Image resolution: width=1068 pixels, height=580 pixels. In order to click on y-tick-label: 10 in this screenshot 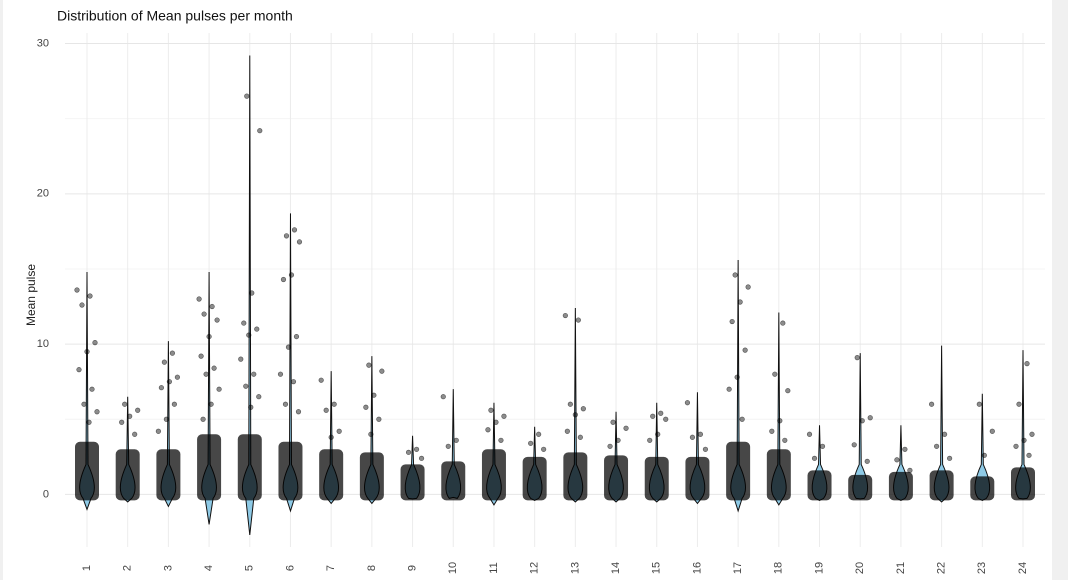, I will do `click(43, 344)`.